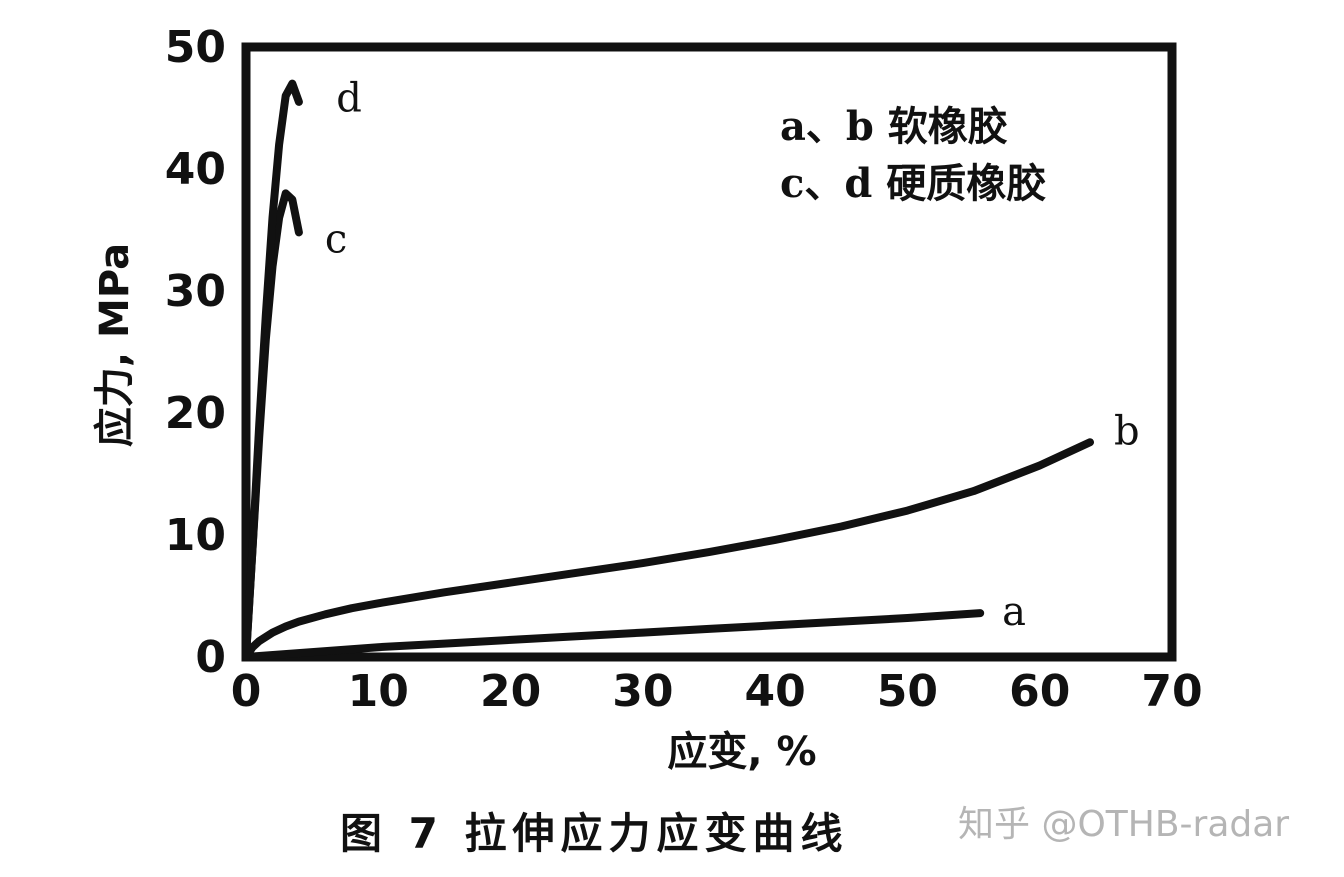 This screenshot has width=1344, height=877. What do you see at coordinates (115, 345) in the screenshot?
I see `y-axis-title: 应力, MPa` at bounding box center [115, 345].